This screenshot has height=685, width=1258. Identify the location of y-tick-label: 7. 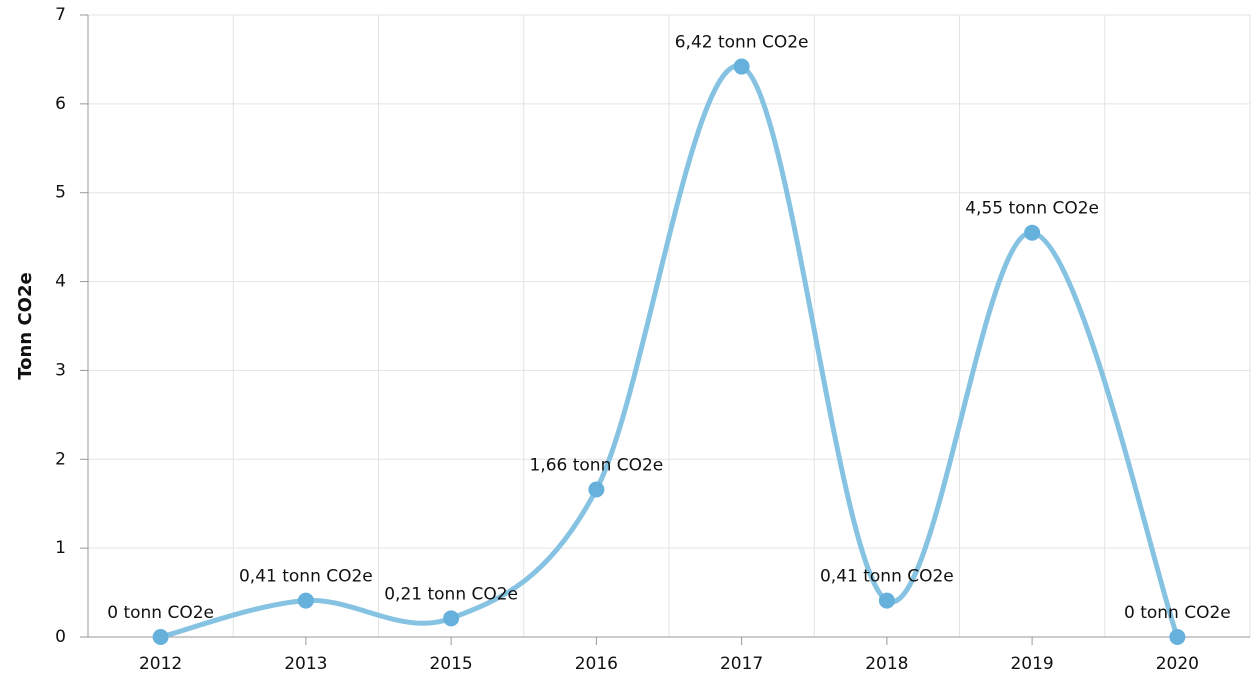
(60, 15).